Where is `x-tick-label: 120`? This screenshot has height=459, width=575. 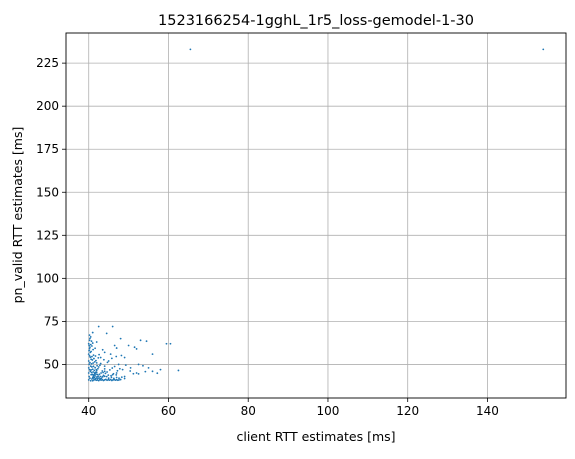
x-tick-label: 120 is located at coordinates (407, 411).